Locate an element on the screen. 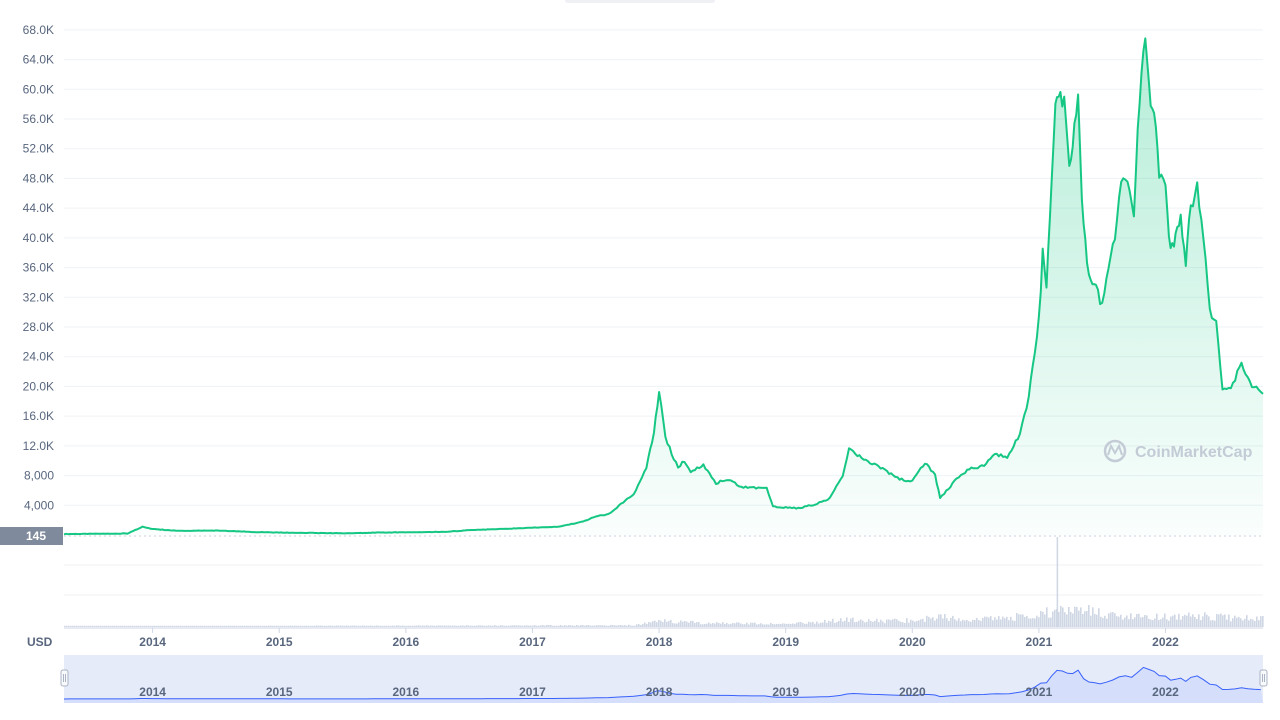 The height and width of the screenshot is (720, 1280). y-tick-label: 16.0K is located at coordinates (38, 416).